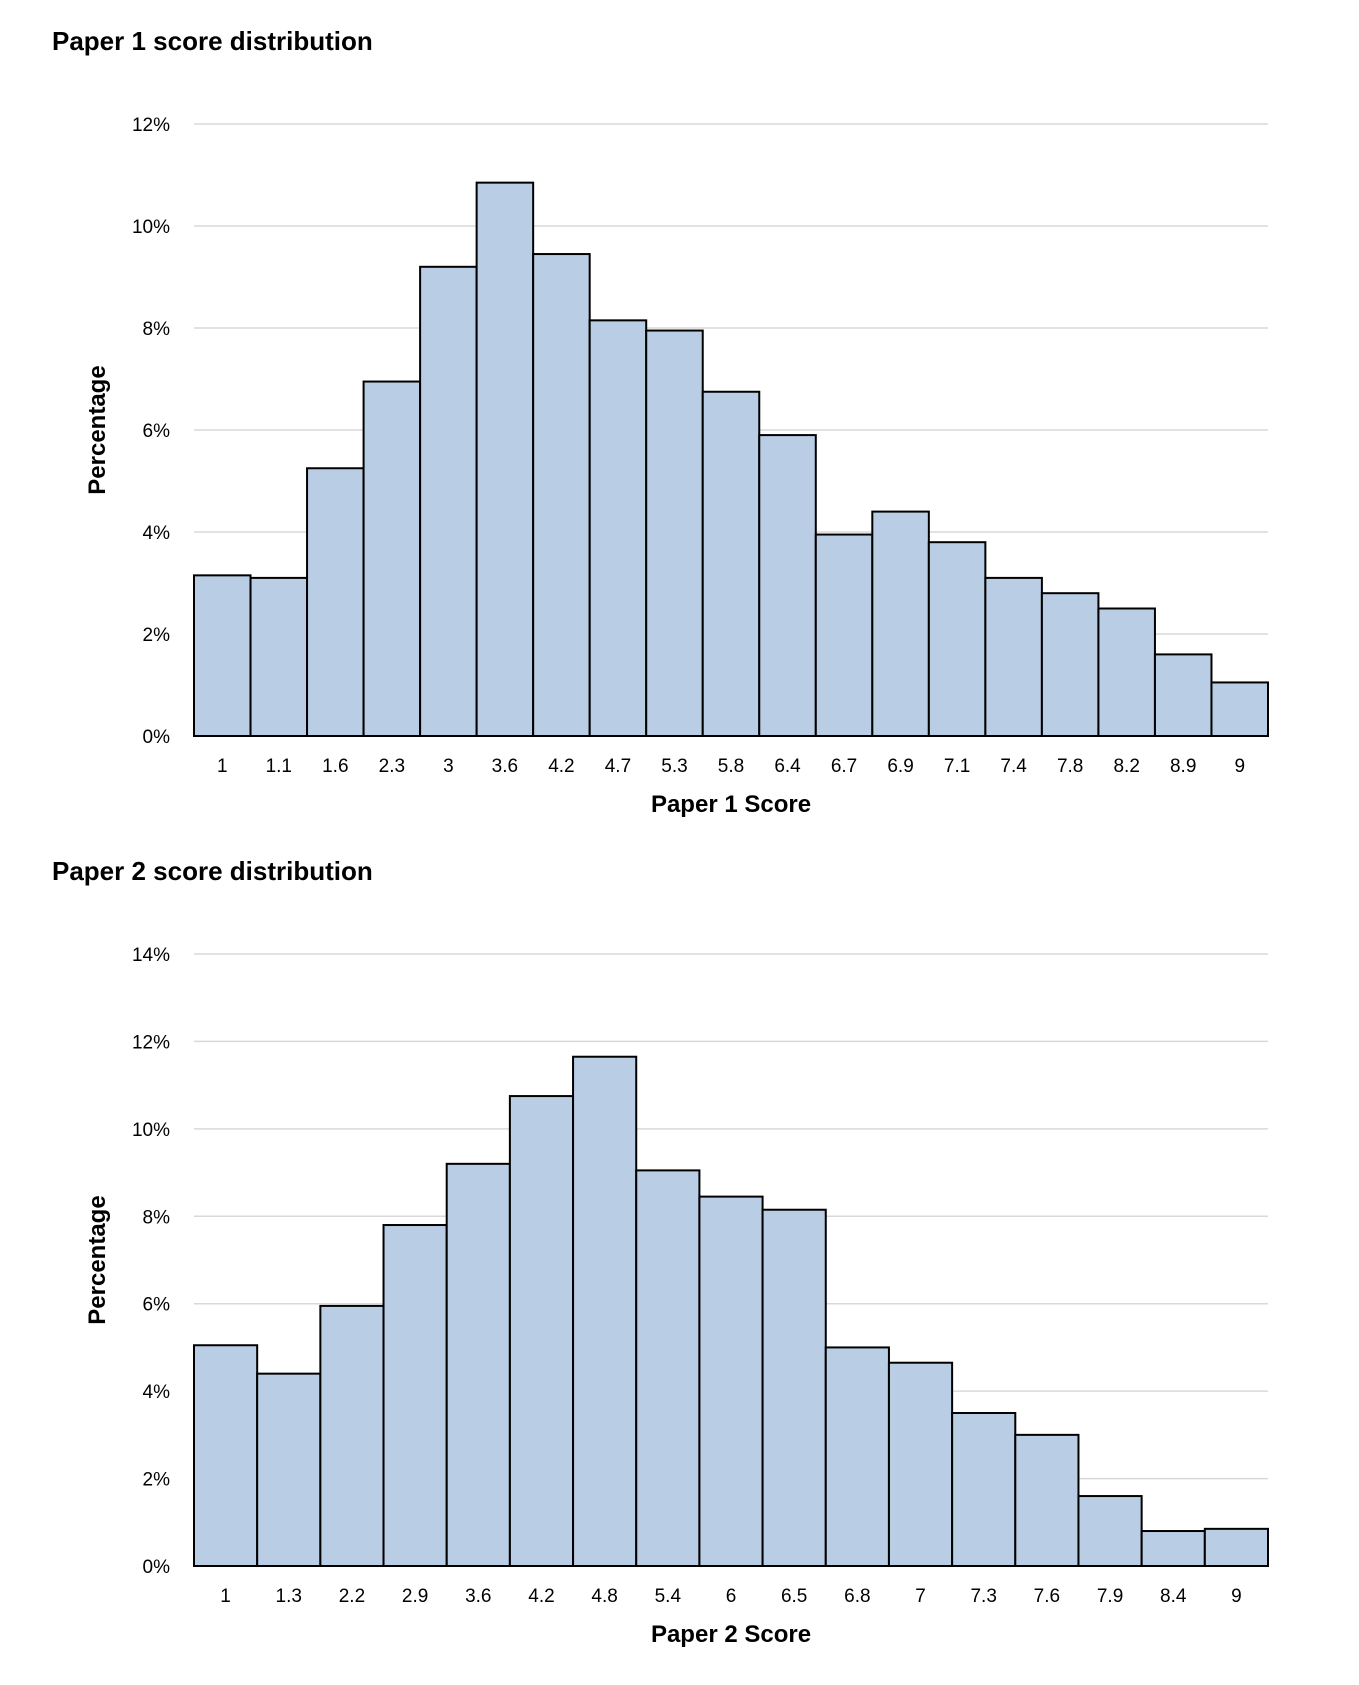 The image size is (1359, 1685). Describe the element at coordinates (844, 766) in the screenshot. I see `paper1-x-tick-label: 6.7` at that location.